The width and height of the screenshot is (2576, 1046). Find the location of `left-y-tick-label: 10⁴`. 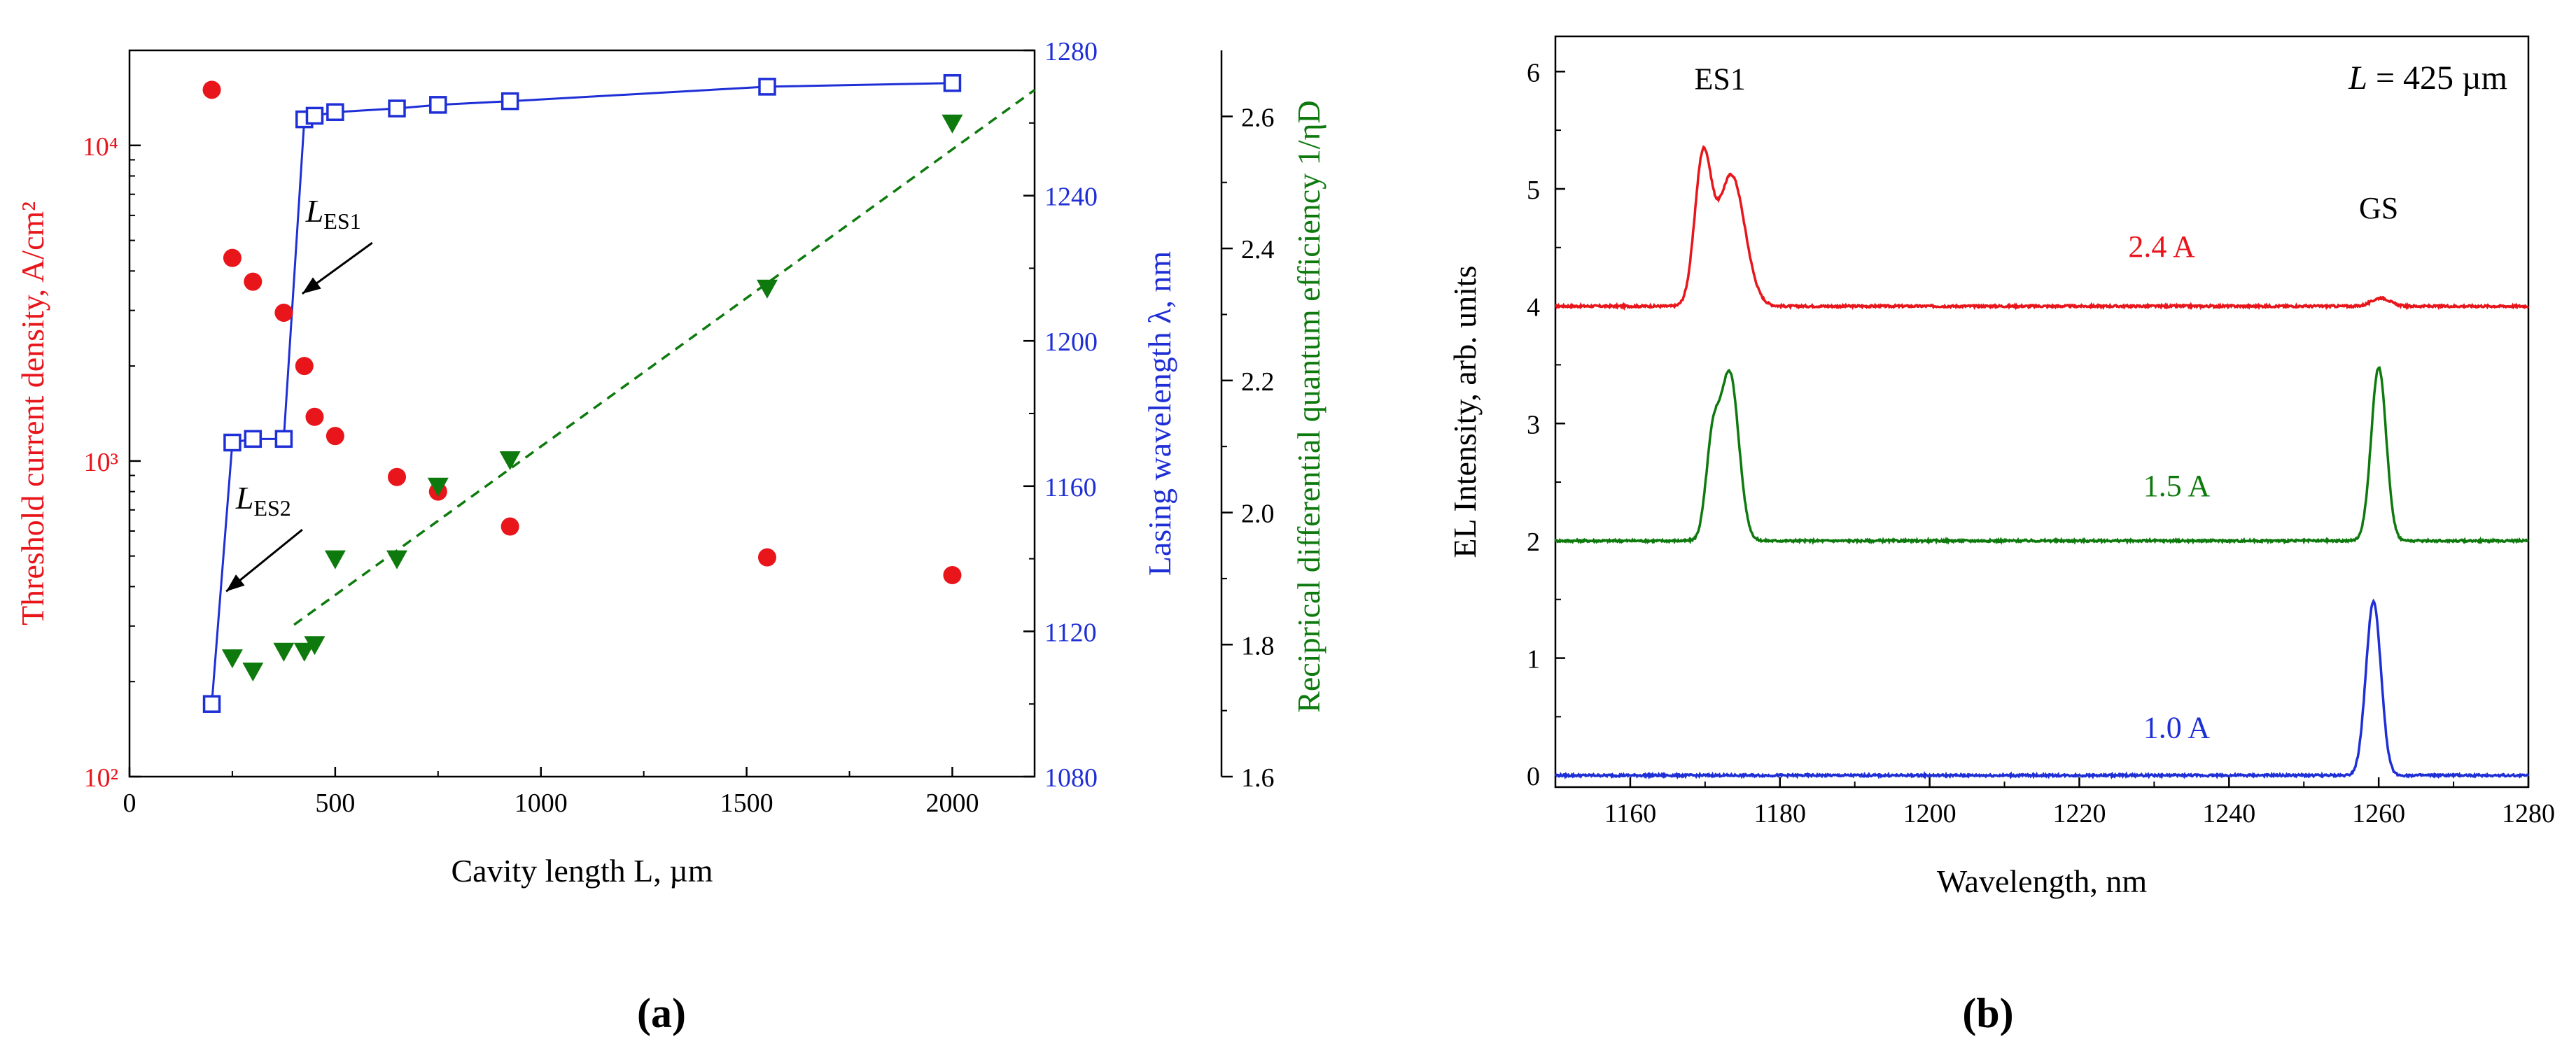

left-y-tick-label: 10⁴ is located at coordinates (100, 147).